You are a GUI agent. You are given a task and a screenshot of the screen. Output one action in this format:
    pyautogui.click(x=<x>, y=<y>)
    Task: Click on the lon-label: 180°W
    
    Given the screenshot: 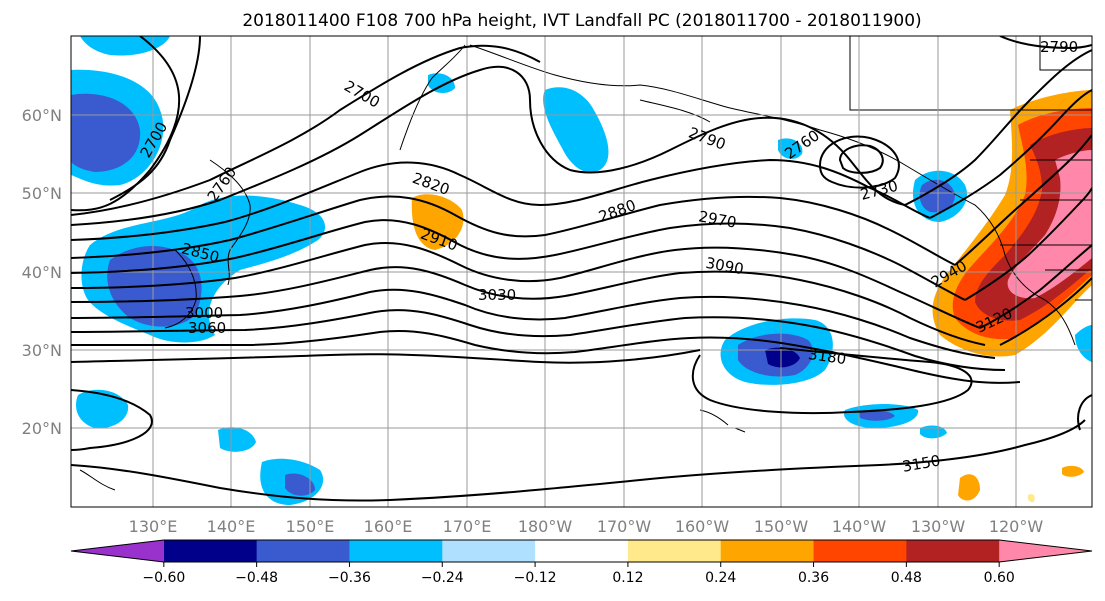 What is the action you would take?
    pyautogui.click(x=545, y=526)
    